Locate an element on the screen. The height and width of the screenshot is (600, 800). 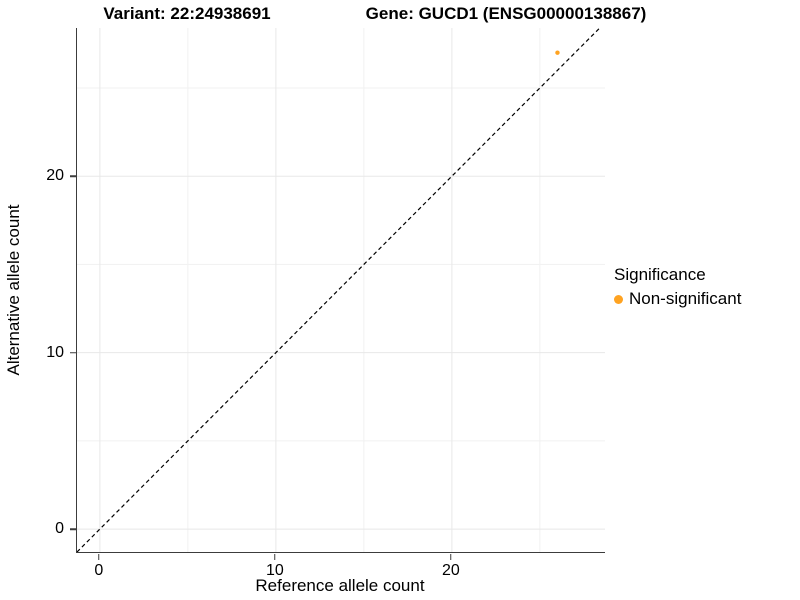
y-tick-label: 10 is located at coordinates (55, 352).